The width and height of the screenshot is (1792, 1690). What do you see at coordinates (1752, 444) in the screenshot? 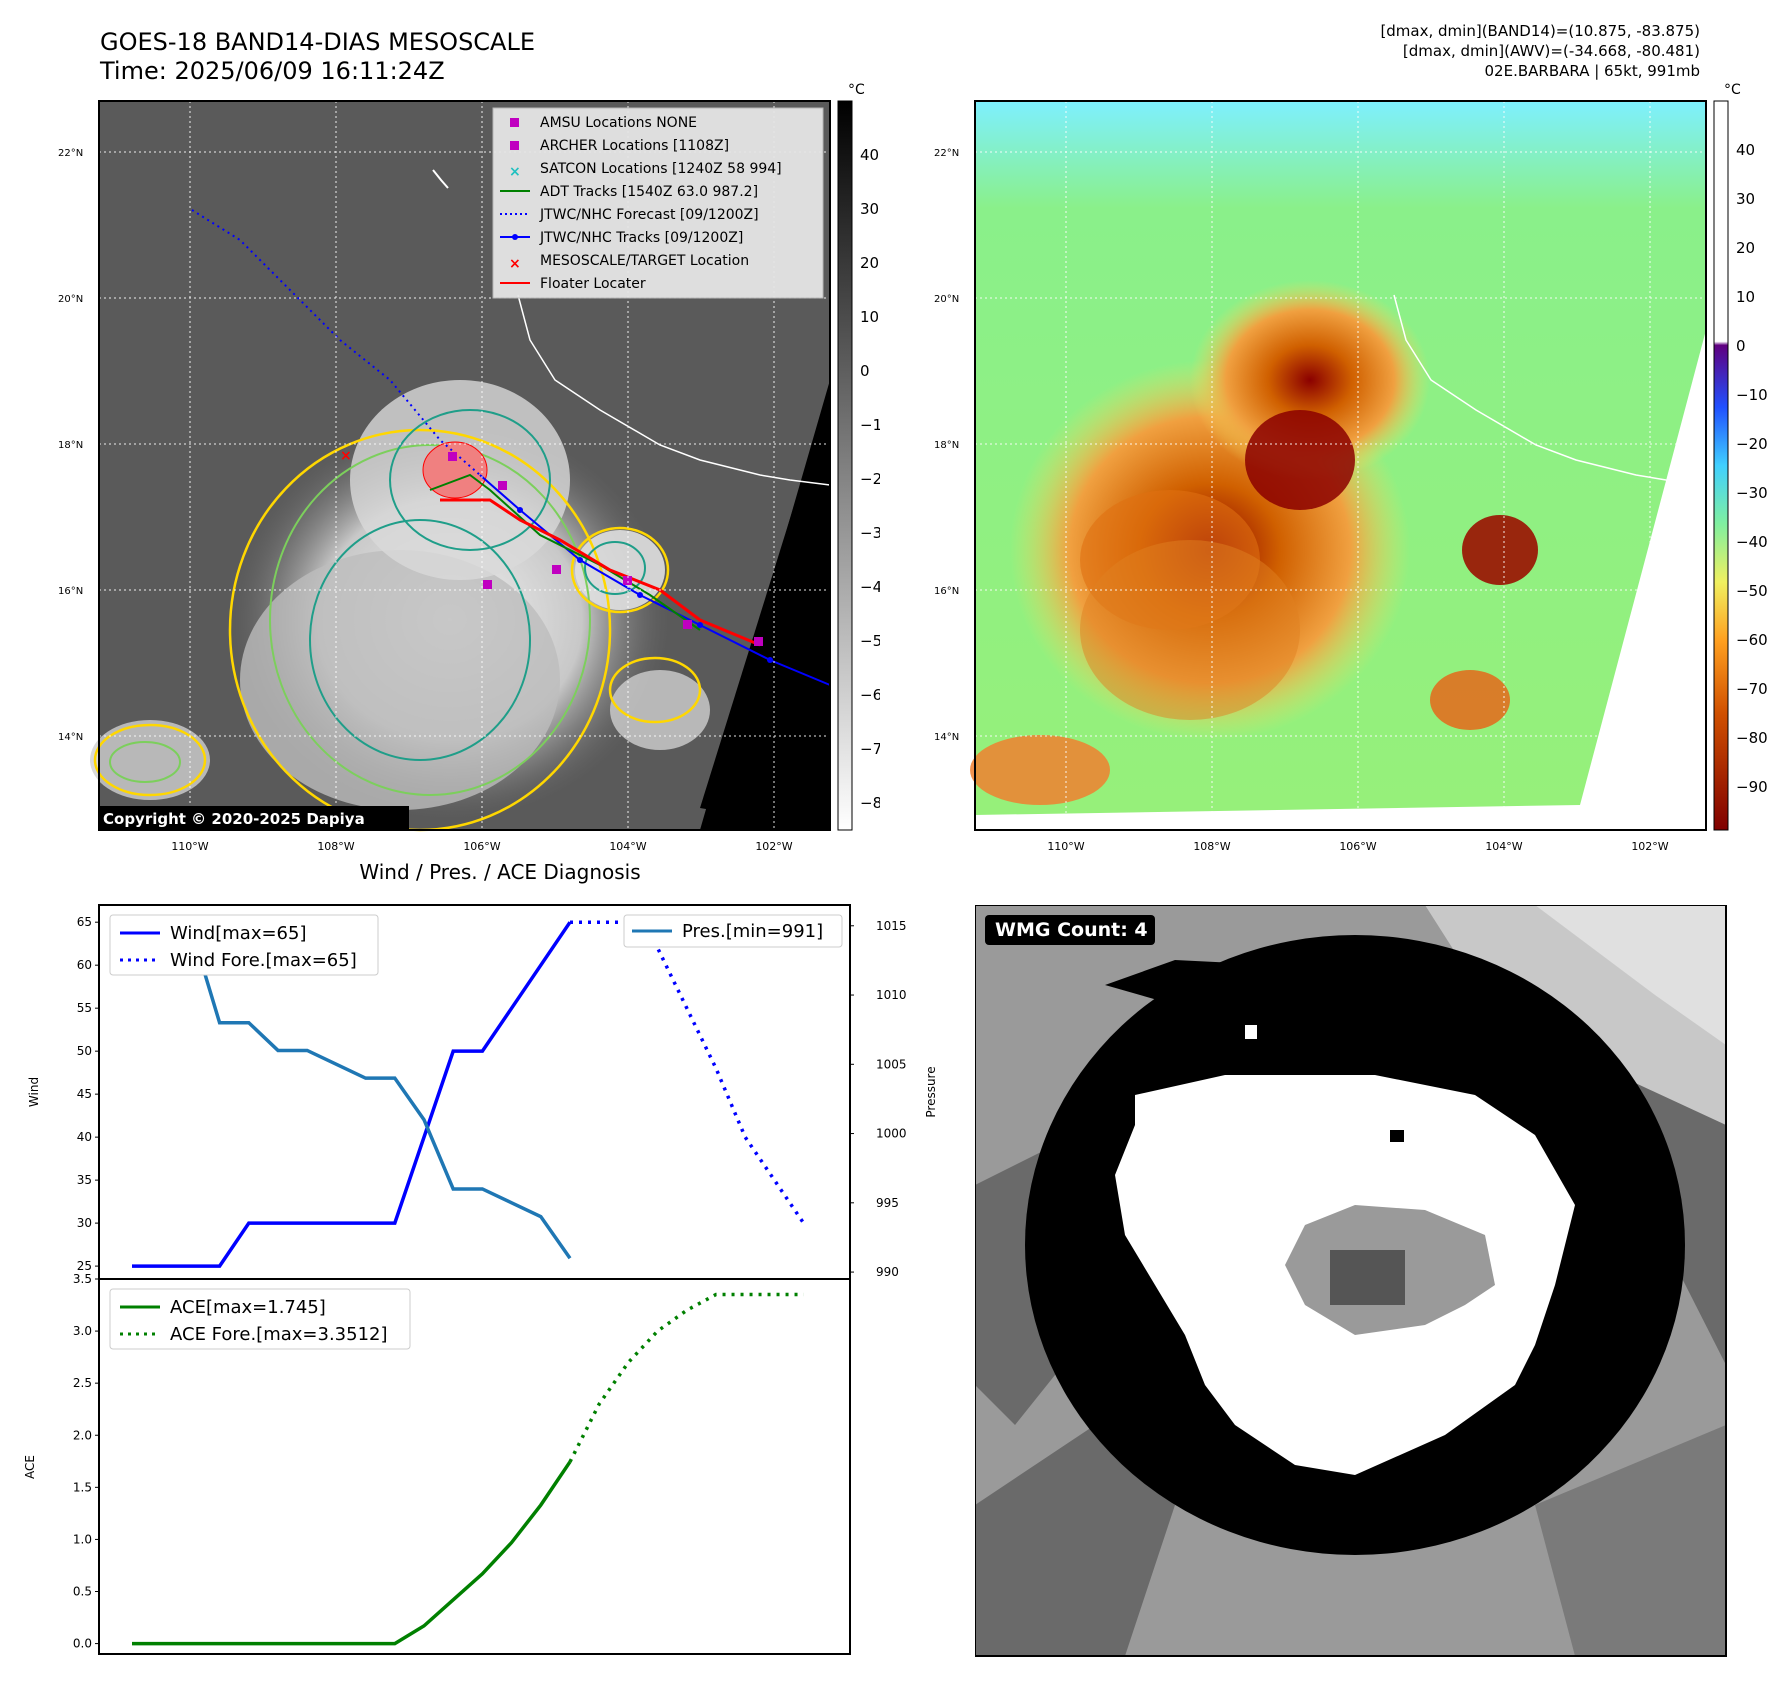
I see `svg-text: −20` at bounding box center [1752, 444].